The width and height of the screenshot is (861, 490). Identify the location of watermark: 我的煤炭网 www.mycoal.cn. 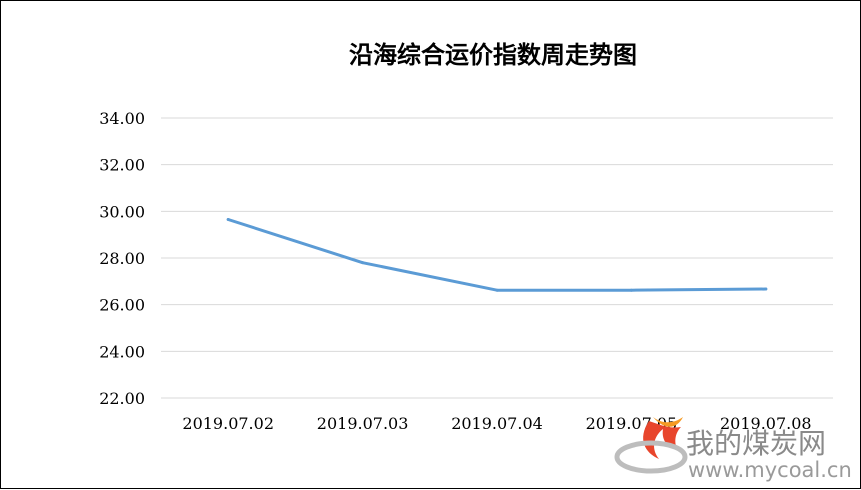
(733, 449).